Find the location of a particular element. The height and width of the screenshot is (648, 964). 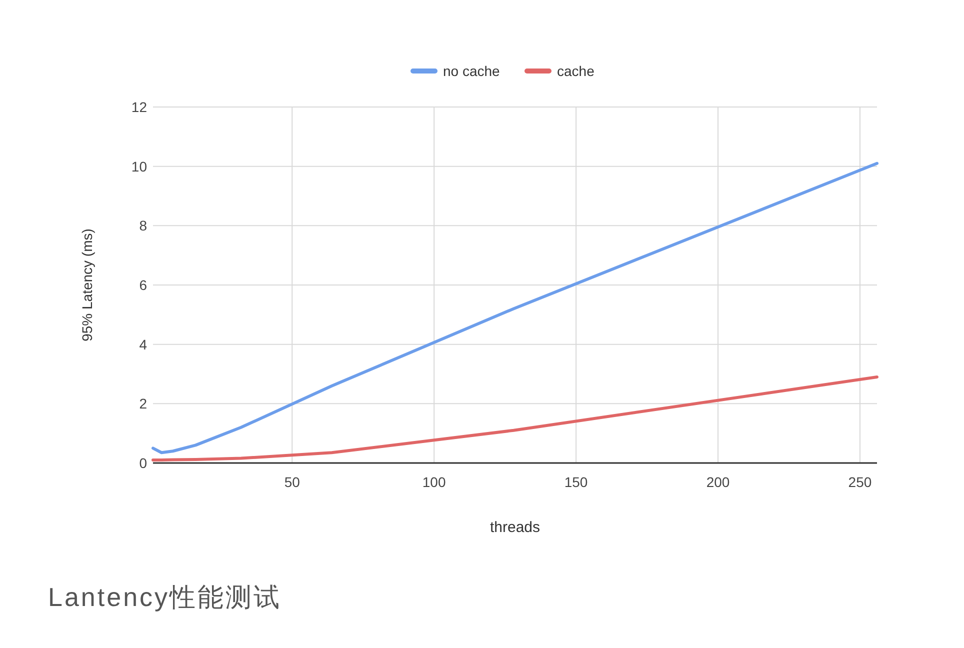

x-tick-label: 50 is located at coordinates (292, 482).